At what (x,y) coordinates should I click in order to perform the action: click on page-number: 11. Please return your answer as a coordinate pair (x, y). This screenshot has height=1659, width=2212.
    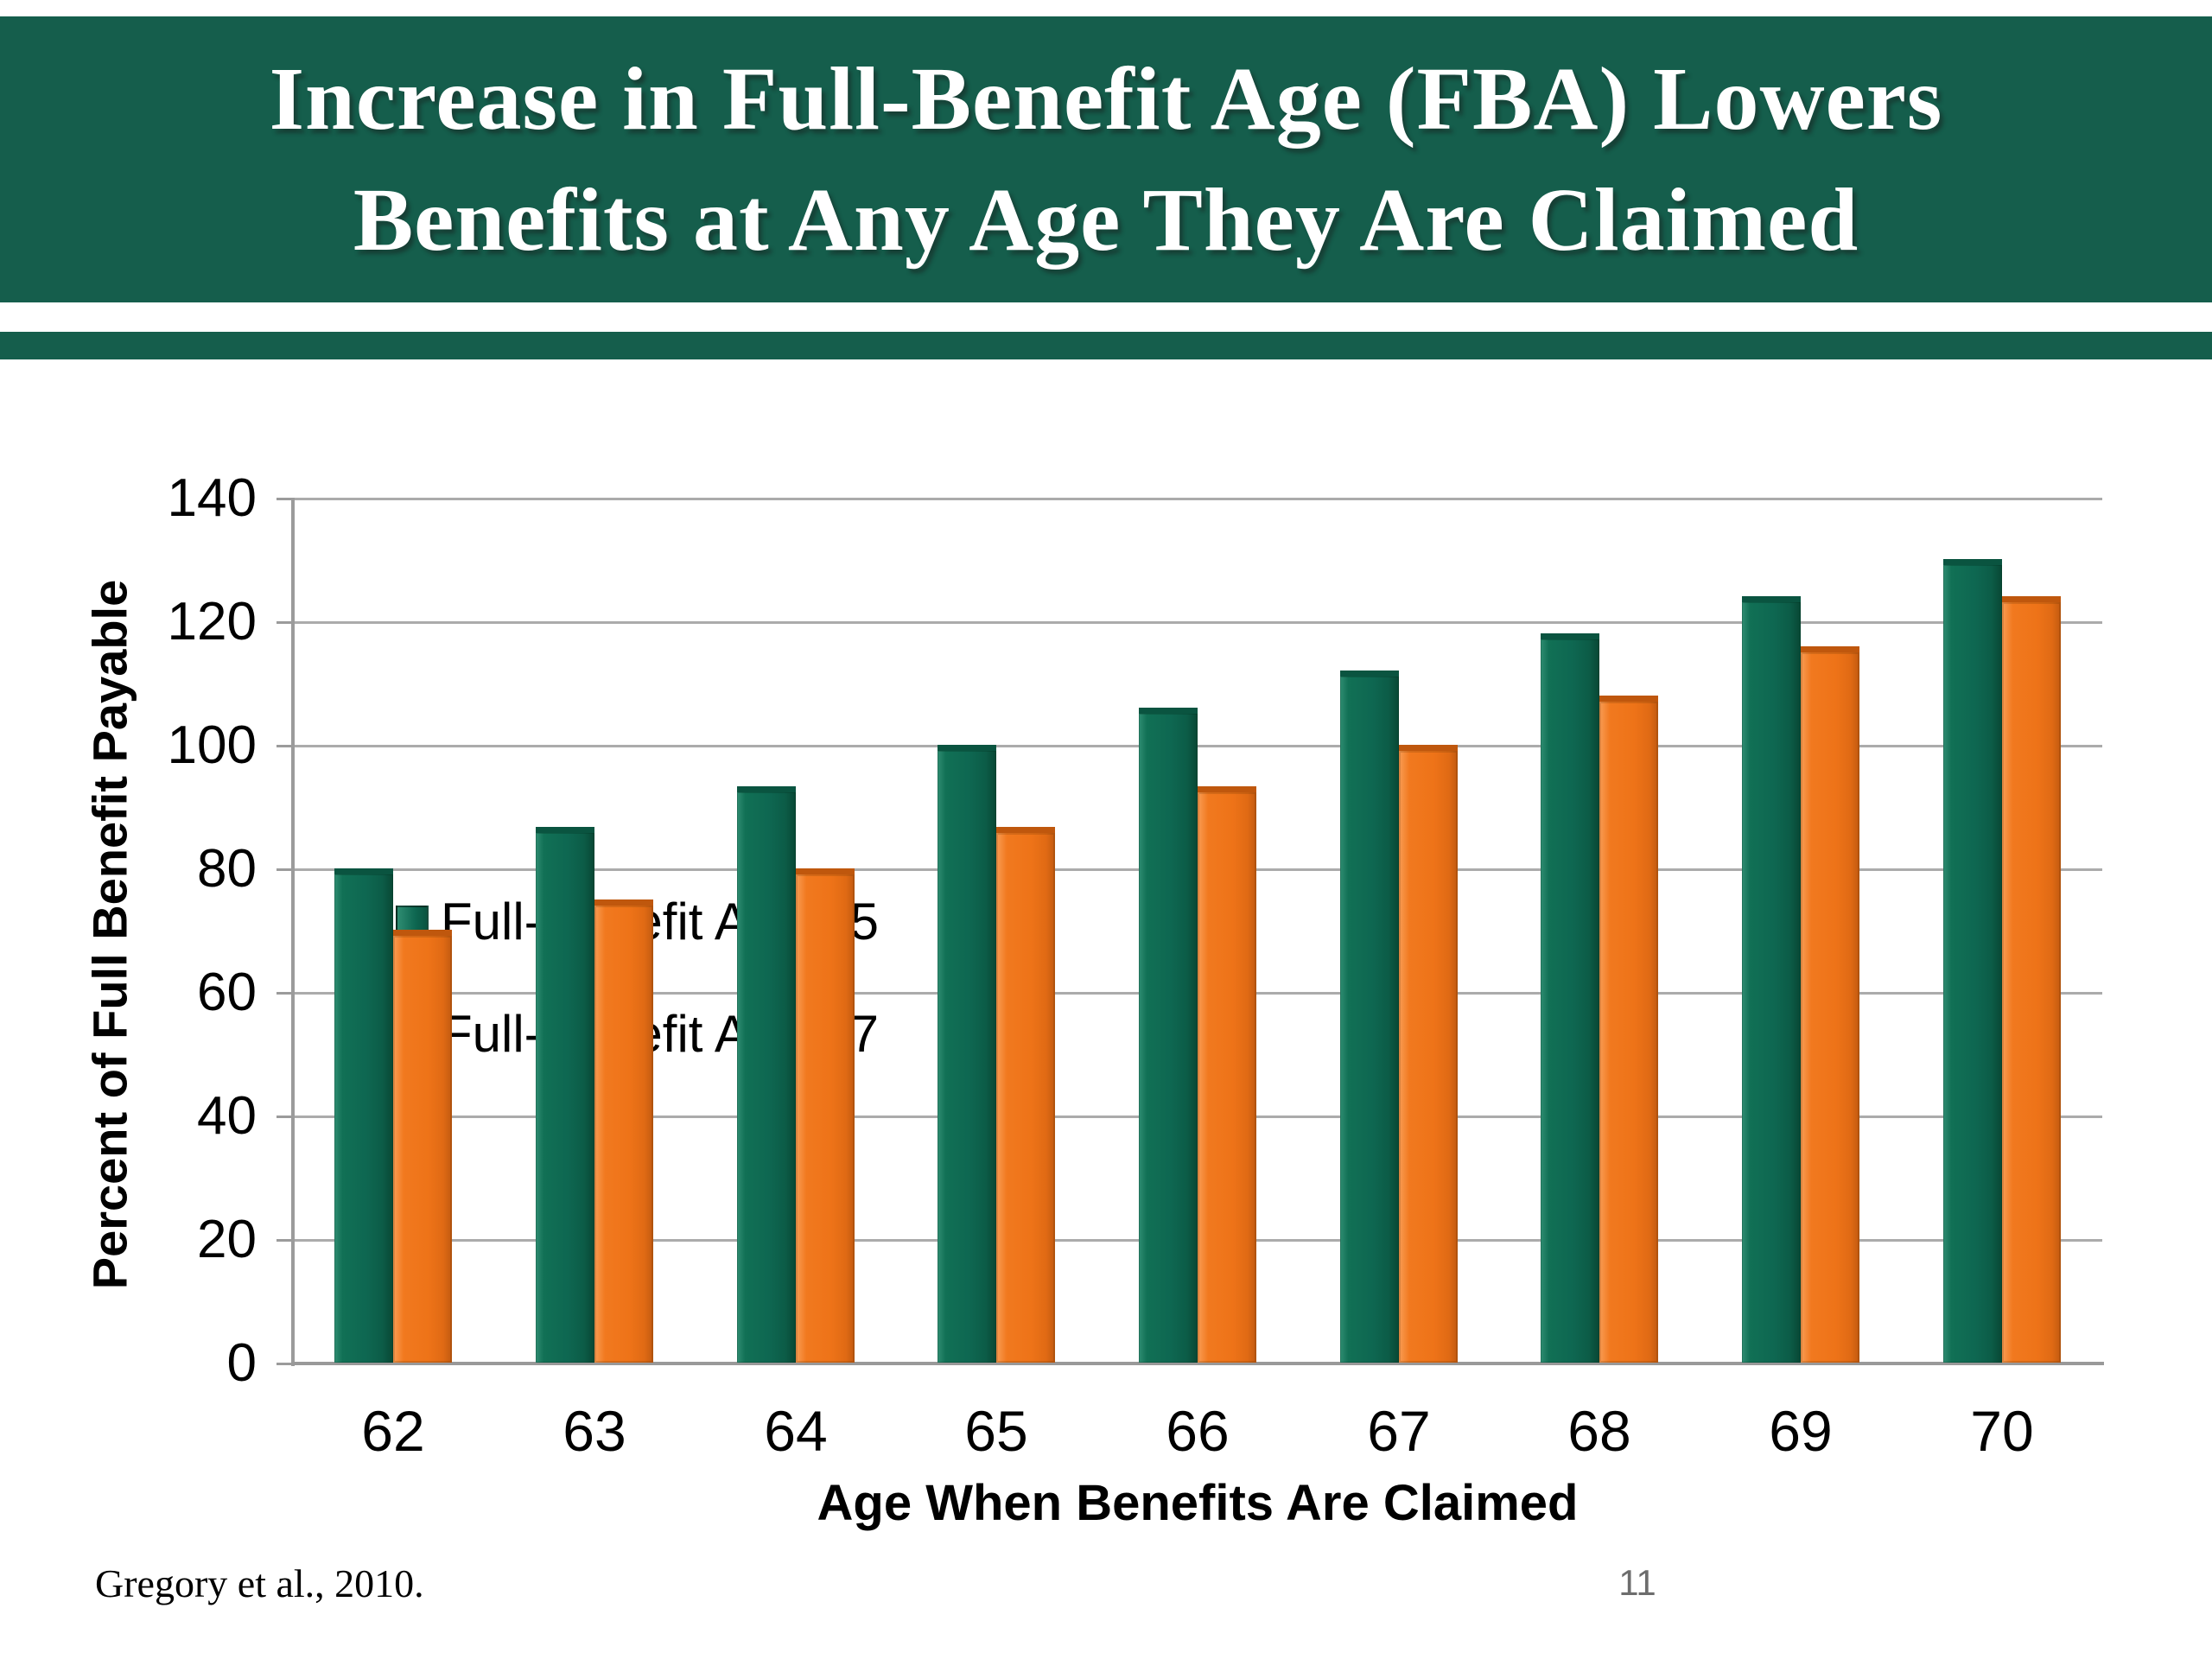
    Looking at the image, I should click on (1637, 1582).